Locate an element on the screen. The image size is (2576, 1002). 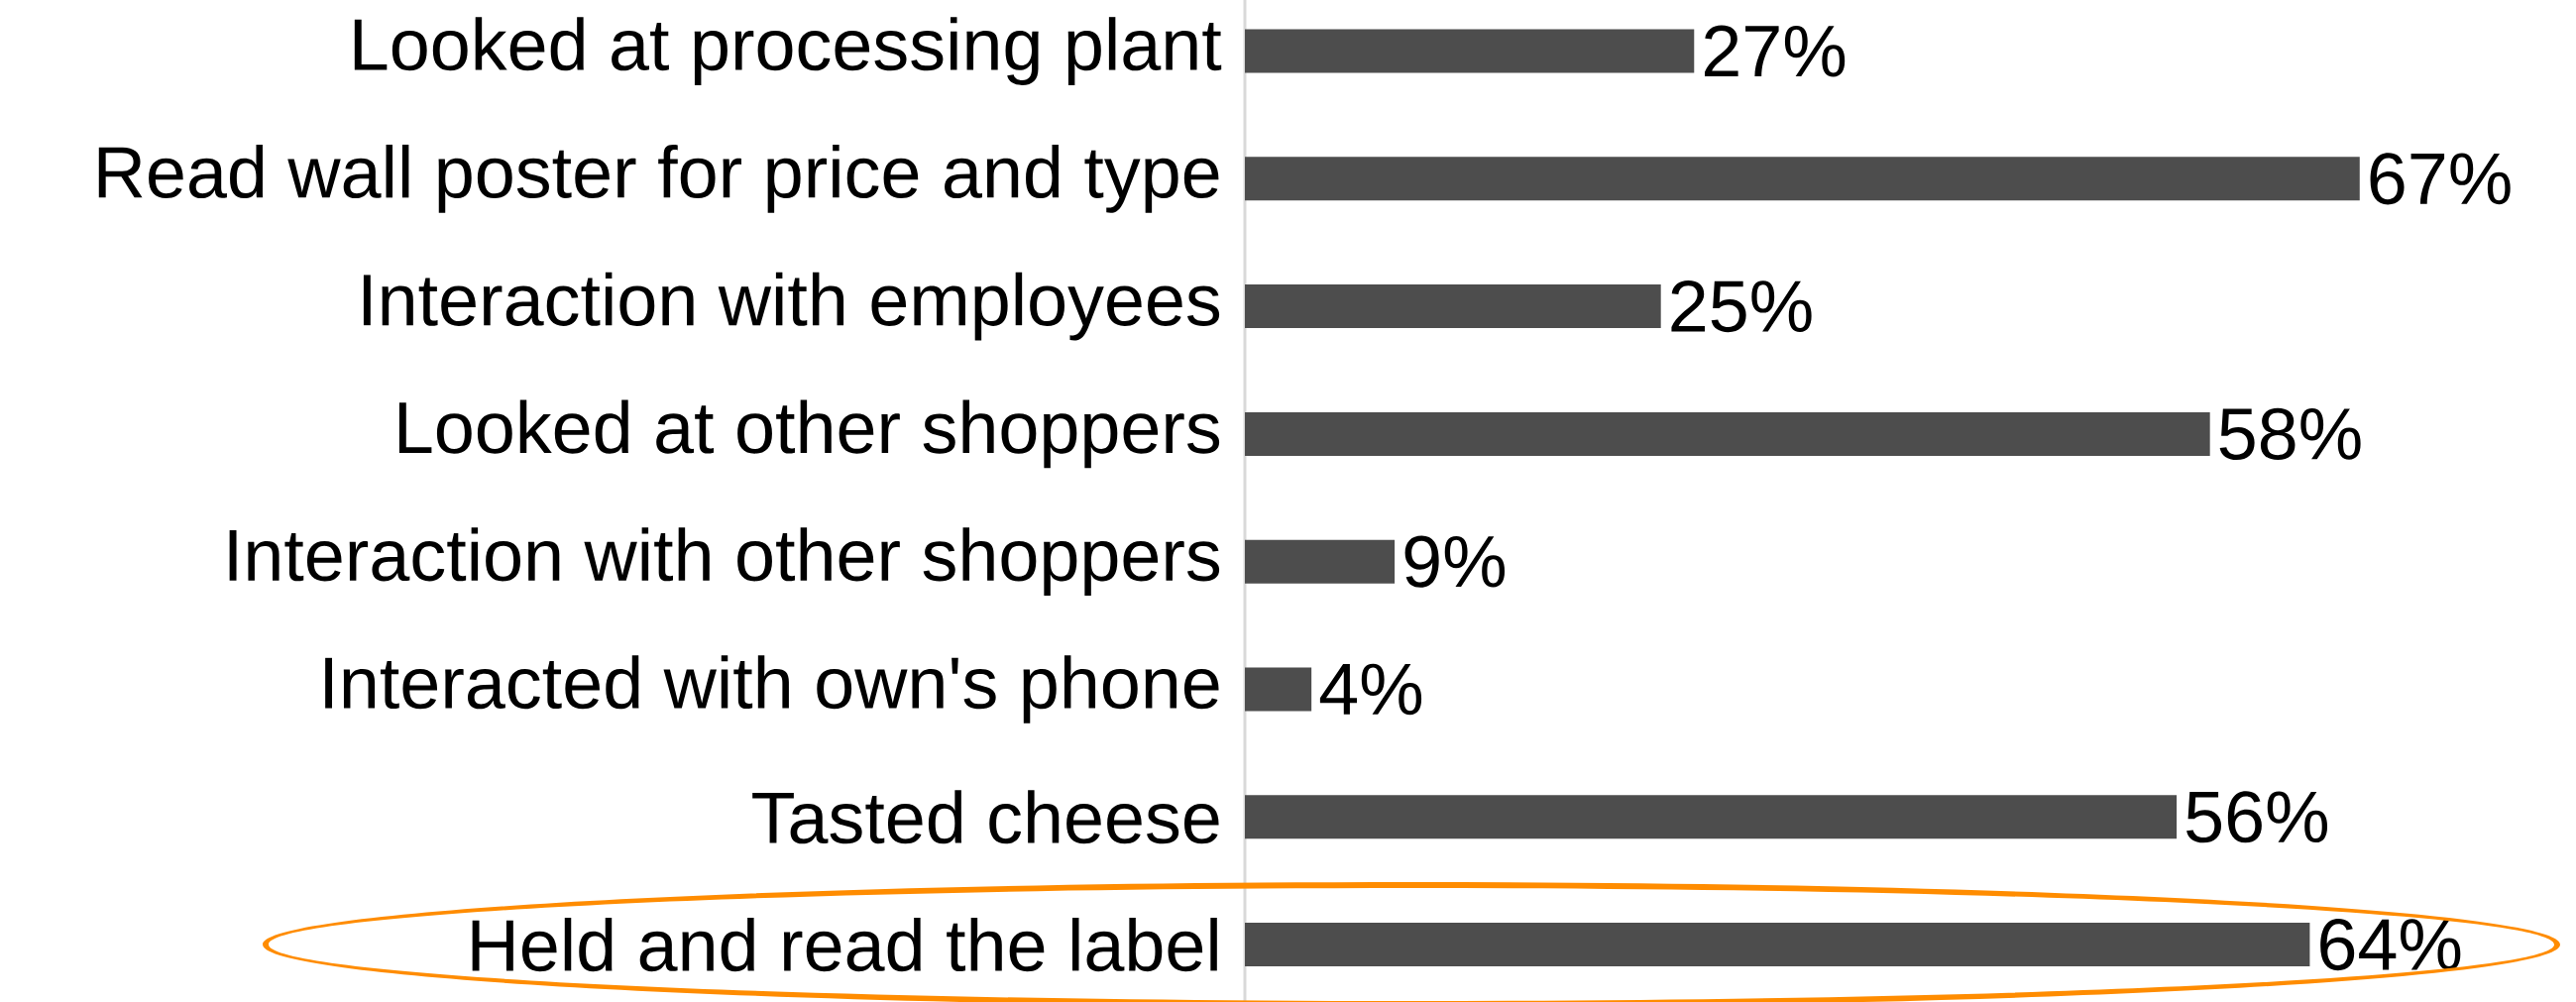
y-tick-label: Tasted cheese is located at coordinates (985, 817).